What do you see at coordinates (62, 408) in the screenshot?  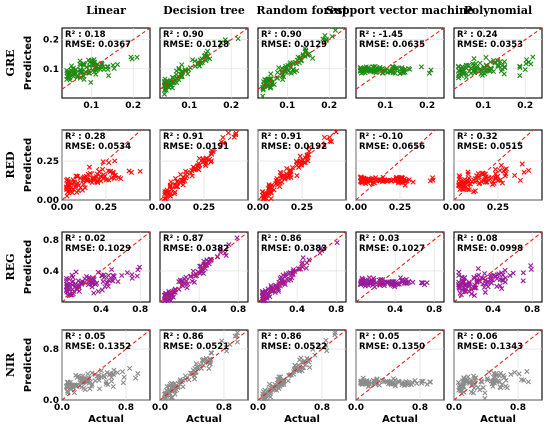 I see `x-tick-label: 0.0` at bounding box center [62, 408].